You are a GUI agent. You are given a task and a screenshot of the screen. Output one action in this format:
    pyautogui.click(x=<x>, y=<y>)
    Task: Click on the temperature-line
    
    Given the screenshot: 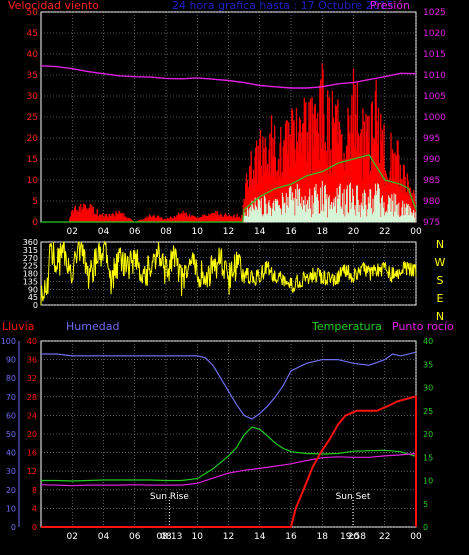 What is the action you would take?
    pyautogui.click(x=229, y=454)
    